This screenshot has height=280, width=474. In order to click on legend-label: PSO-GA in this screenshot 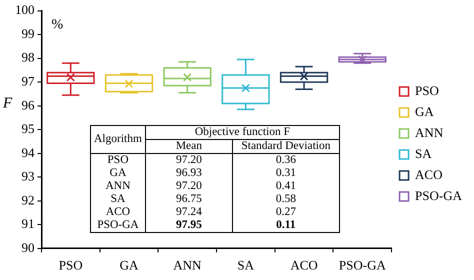, I will do `click(439, 195)`.